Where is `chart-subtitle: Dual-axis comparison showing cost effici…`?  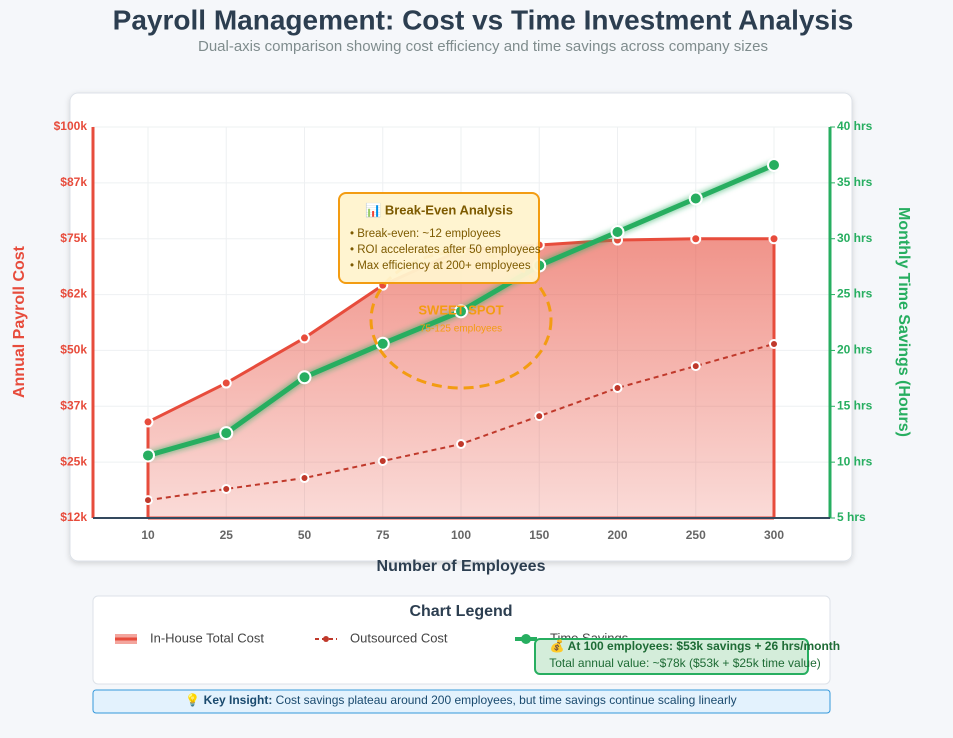
chart-subtitle: Dual-axis comparison showing cost effici… is located at coordinates (483, 46).